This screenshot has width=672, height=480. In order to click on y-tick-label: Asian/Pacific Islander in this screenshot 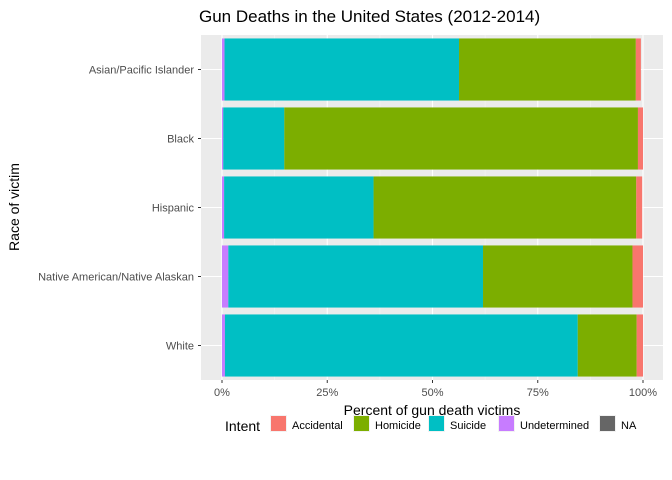, I will do `click(141, 71)`.